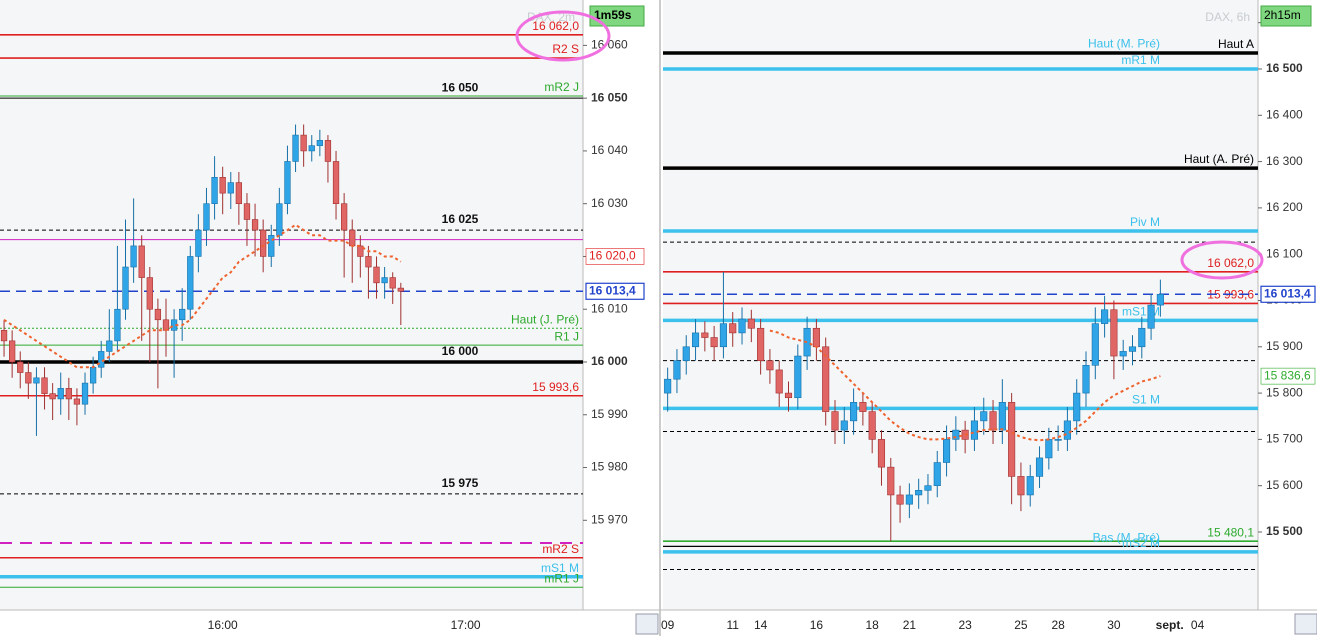 Image resolution: width=1317 pixels, height=636 pixels. What do you see at coordinates (1219, 159) in the screenshot?
I see `level-label: Haut (A. Pré)` at bounding box center [1219, 159].